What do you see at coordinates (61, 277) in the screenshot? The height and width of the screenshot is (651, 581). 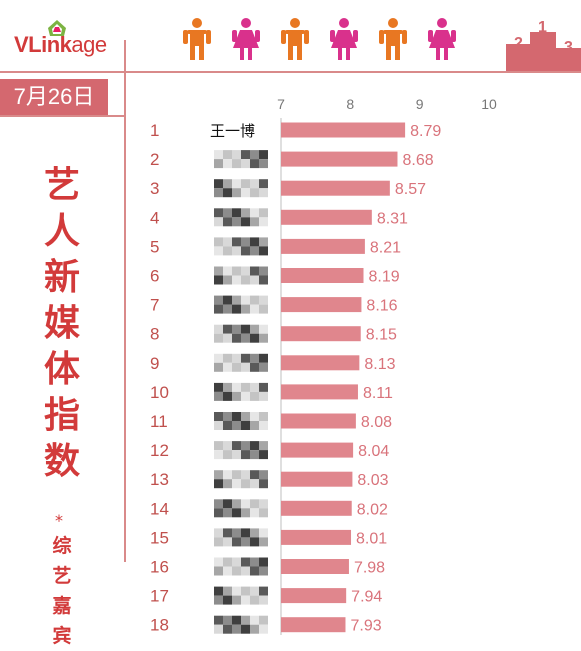 I see `title-char: 新` at bounding box center [61, 277].